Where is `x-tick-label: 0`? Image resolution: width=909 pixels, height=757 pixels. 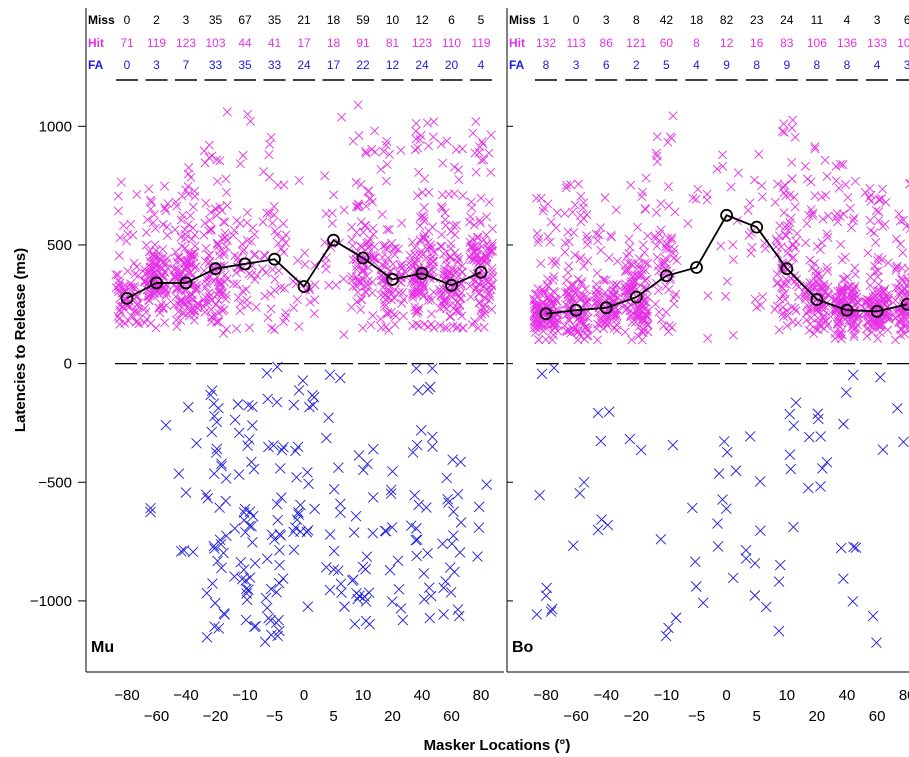
x-tick-label: 0 is located at coordinates (726, 695).